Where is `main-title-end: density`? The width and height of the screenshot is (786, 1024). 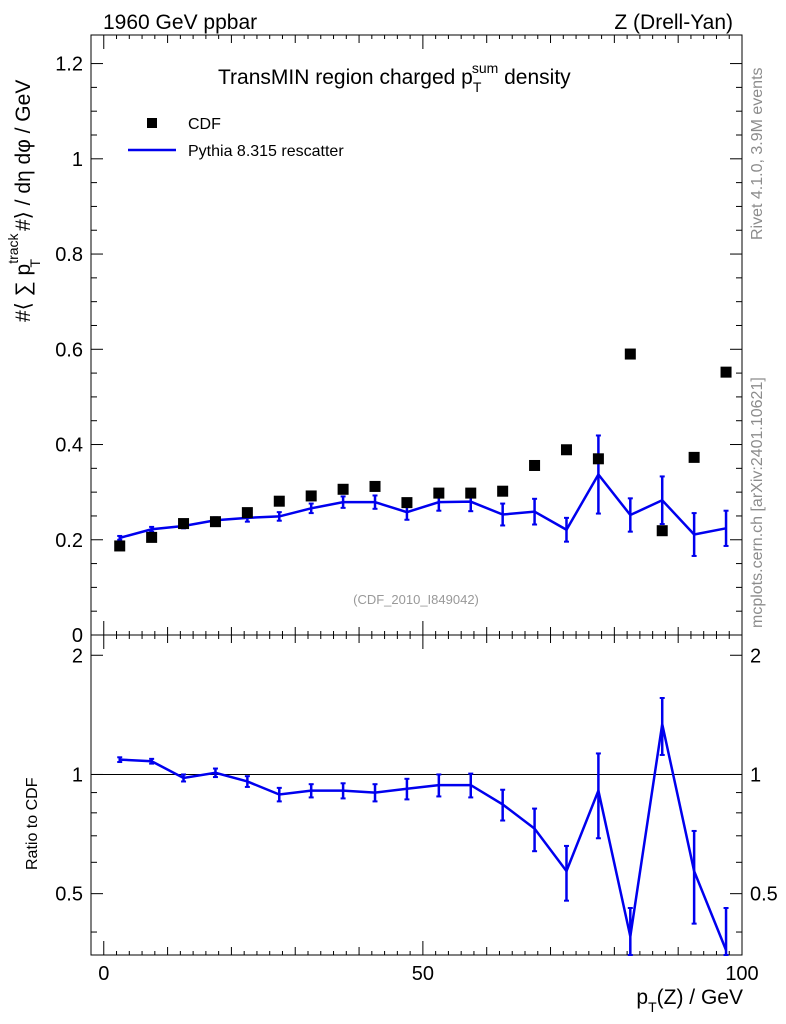
main-title-end: density is located at coordinates (534, 77).